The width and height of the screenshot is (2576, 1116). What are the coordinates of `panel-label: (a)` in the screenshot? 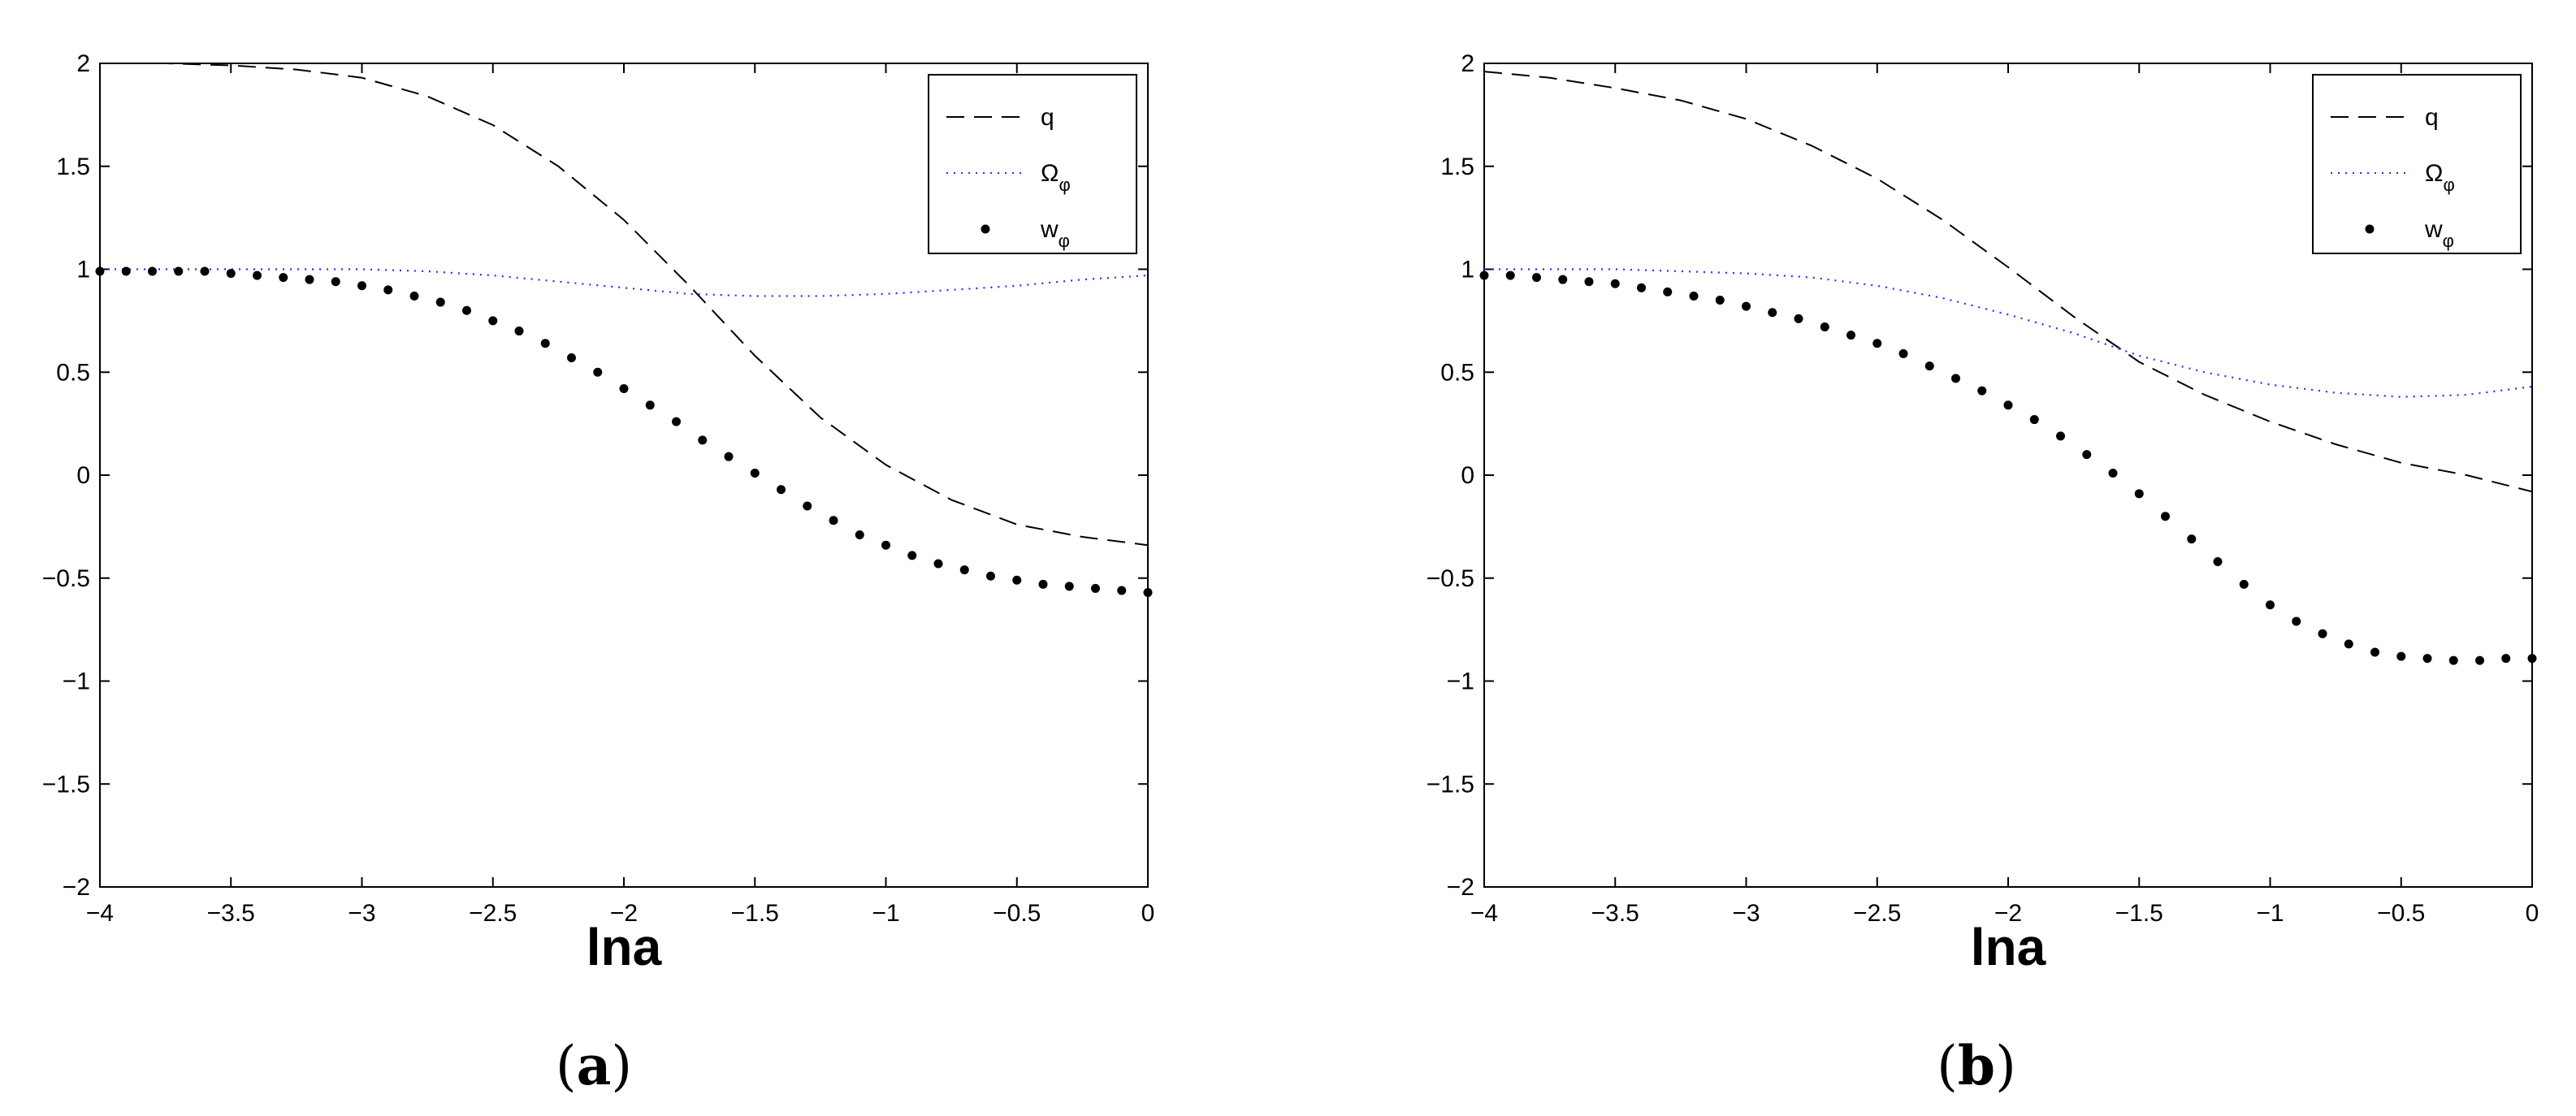 It's located at (594, 1065).